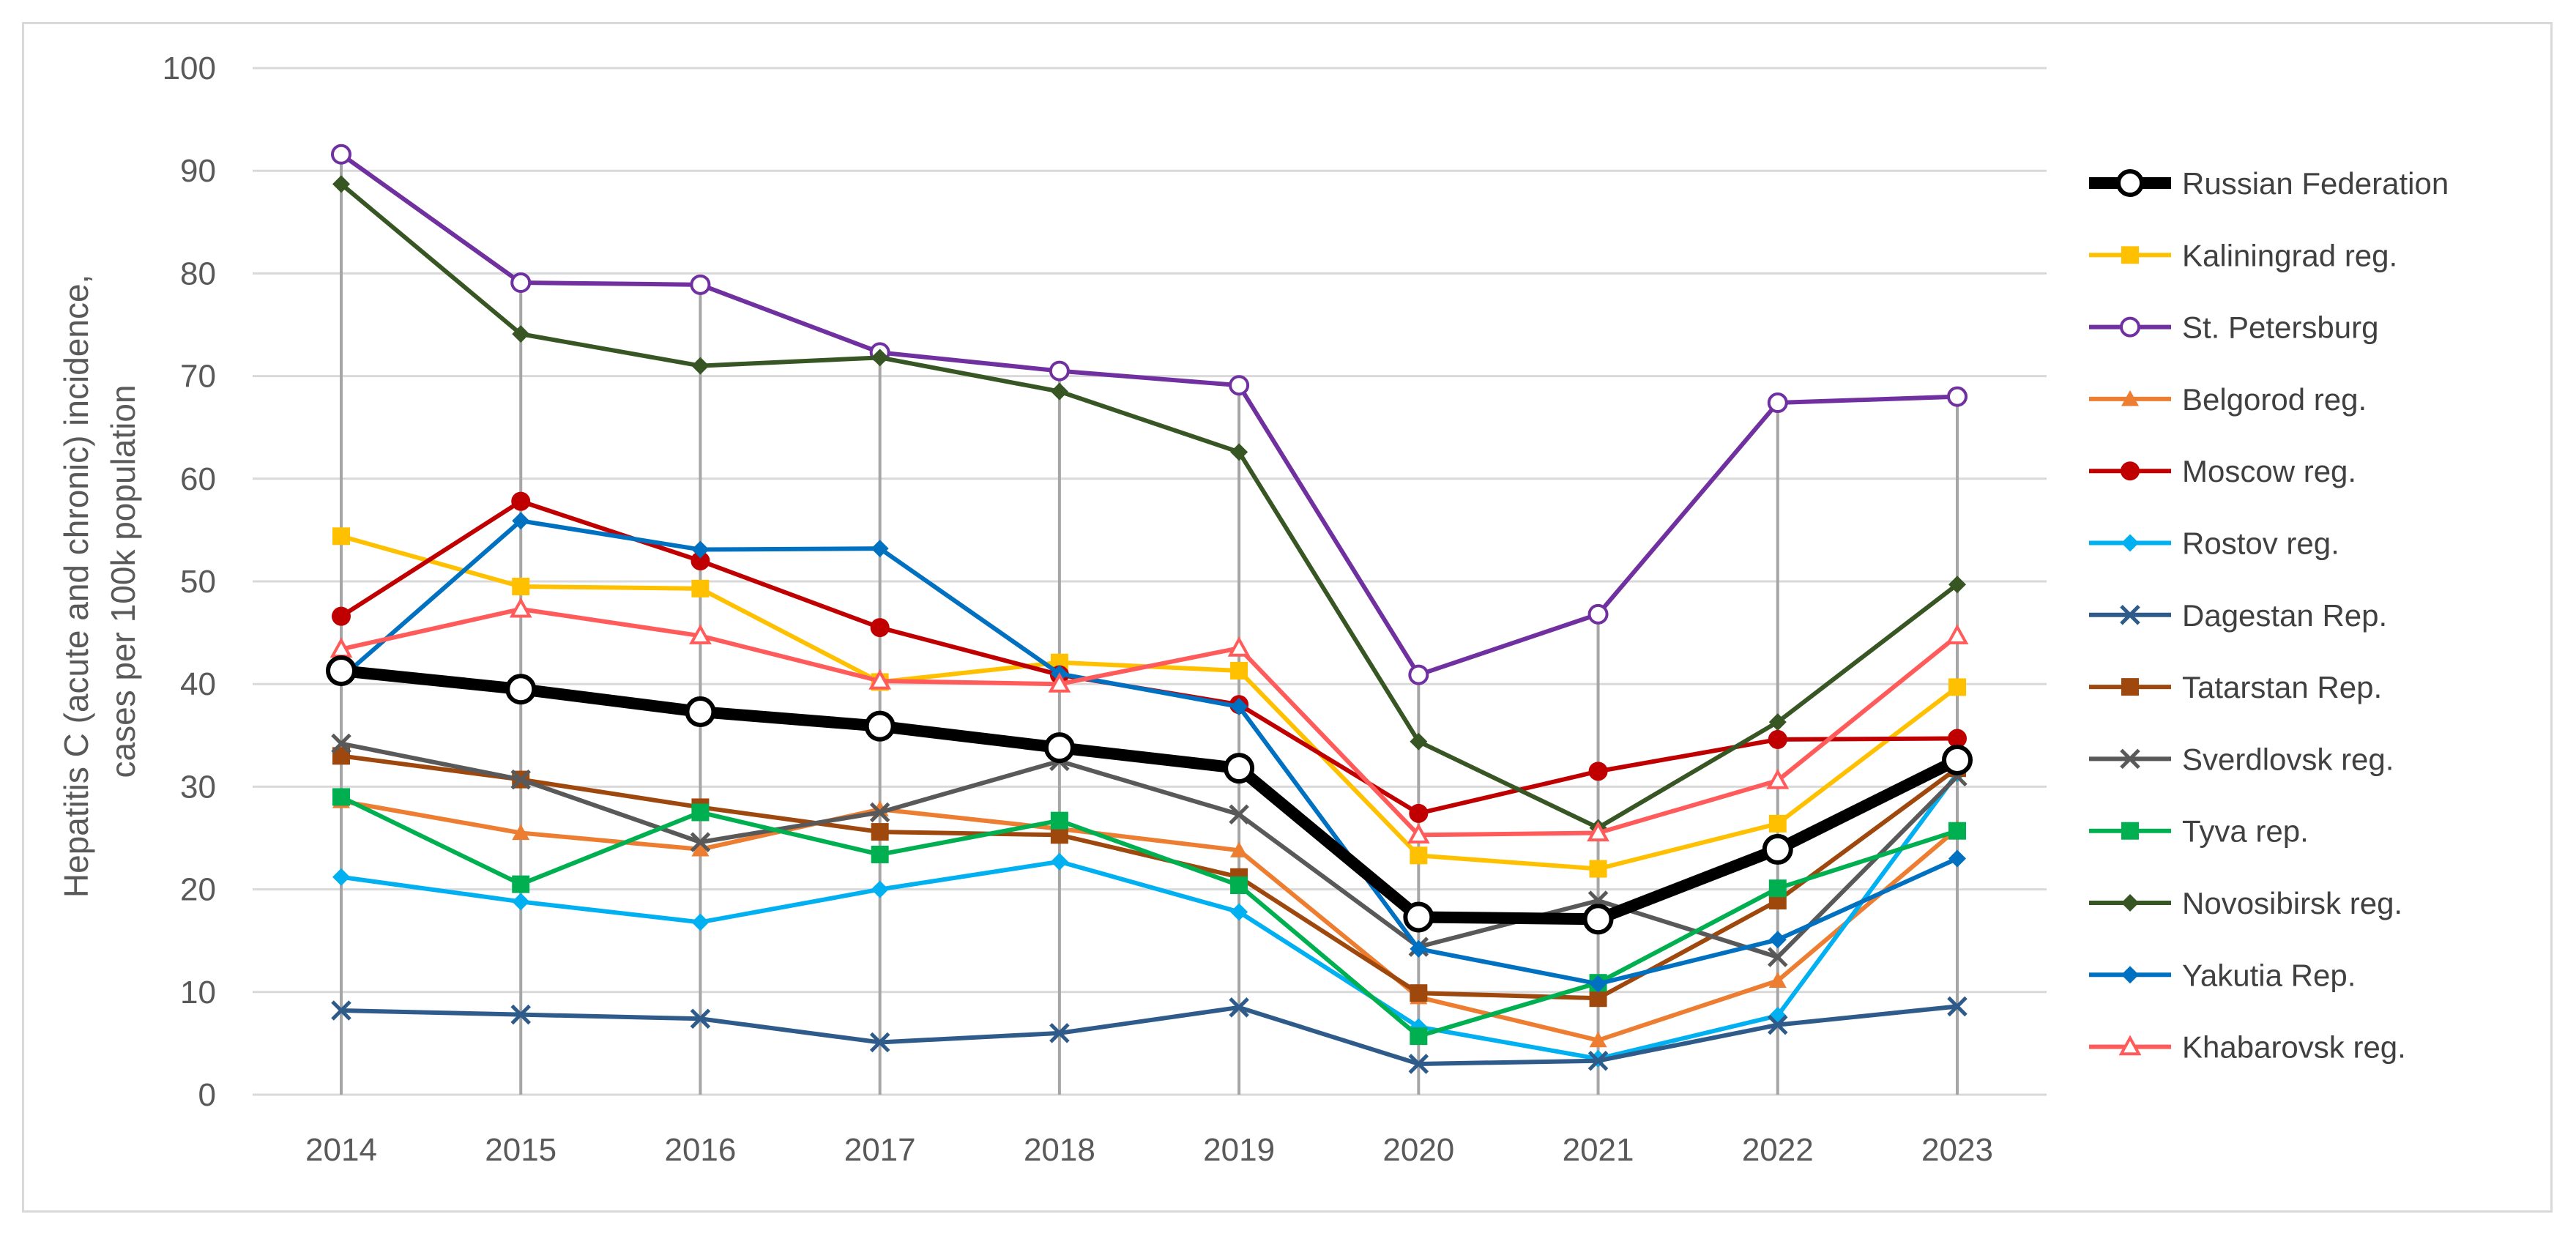 This screenshot has height=1236, width=2576. What do you see at coordinates (2245, 831) in the screenshot?
I see `legend-label: Tyva rep.` at bounding box center [2245, 831].